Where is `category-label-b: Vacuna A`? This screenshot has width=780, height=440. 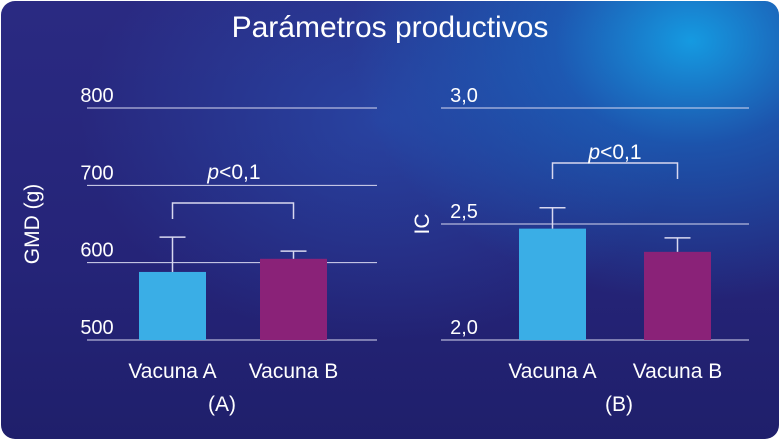
category-label-b: Vacuna A is located at coordinates (552, 371).